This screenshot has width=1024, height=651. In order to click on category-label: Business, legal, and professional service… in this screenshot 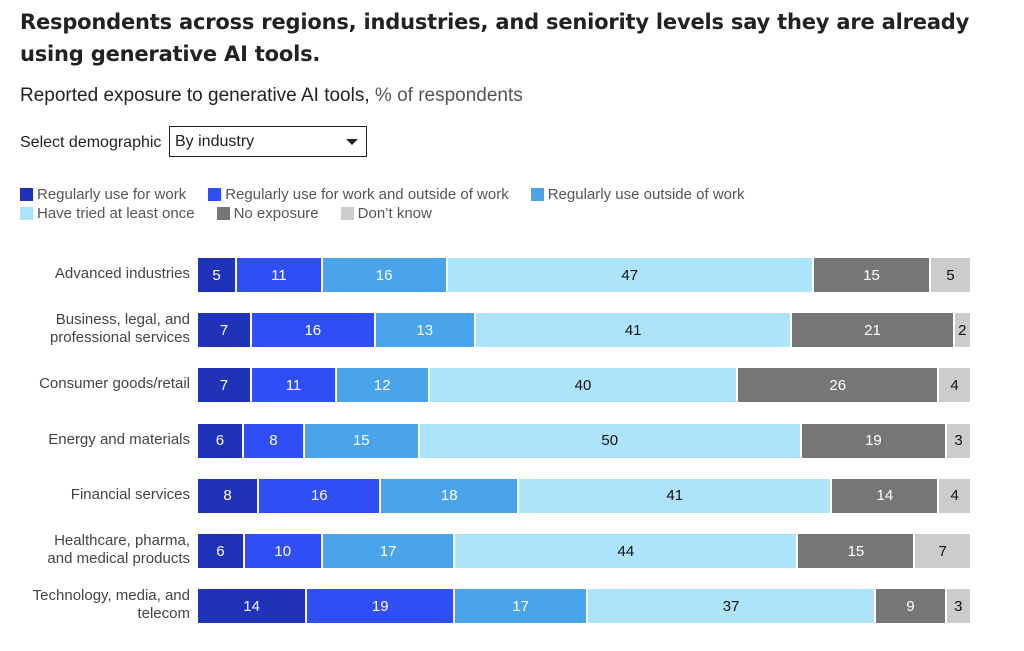, I will do `click(95, 329)`.